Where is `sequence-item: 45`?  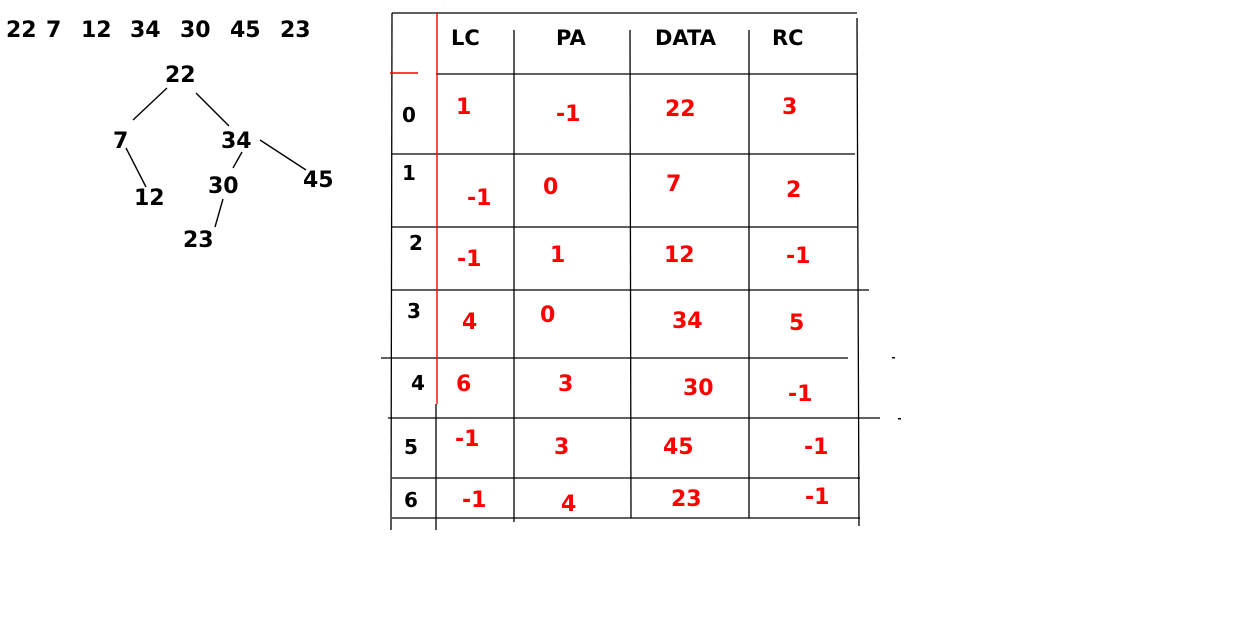 sequence-item: 45 is located at coordinates (245, 30).